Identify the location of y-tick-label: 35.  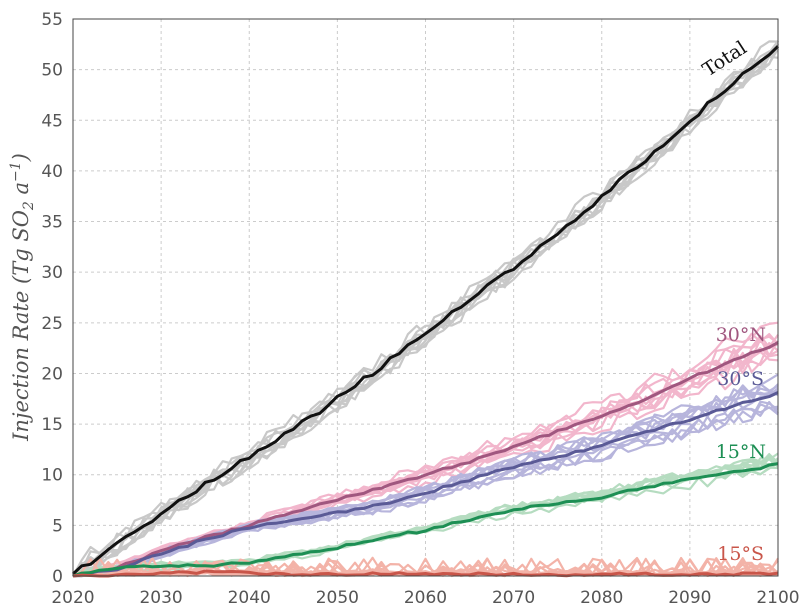
(52, 223).